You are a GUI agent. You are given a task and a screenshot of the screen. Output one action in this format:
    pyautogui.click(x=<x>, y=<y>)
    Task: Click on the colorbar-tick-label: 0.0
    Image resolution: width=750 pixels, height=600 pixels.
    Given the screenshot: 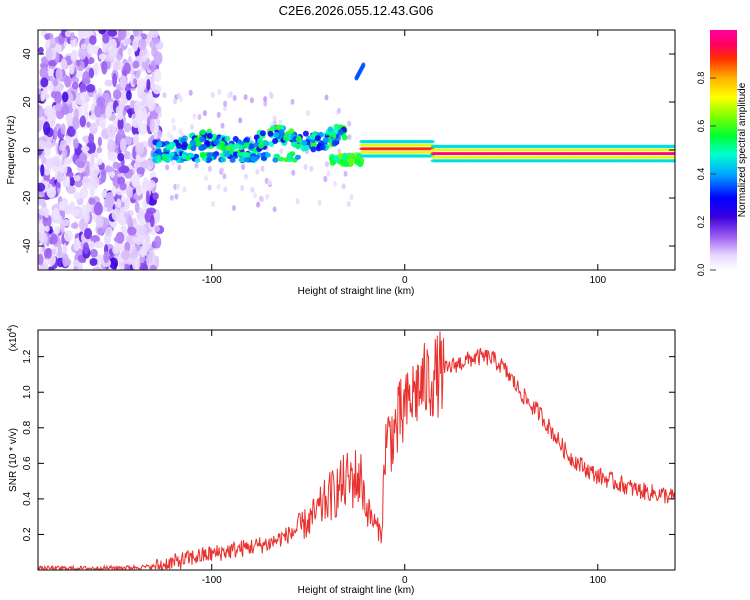 What is the action you would take?
    pyautogui.click(x=701, y=270)
    